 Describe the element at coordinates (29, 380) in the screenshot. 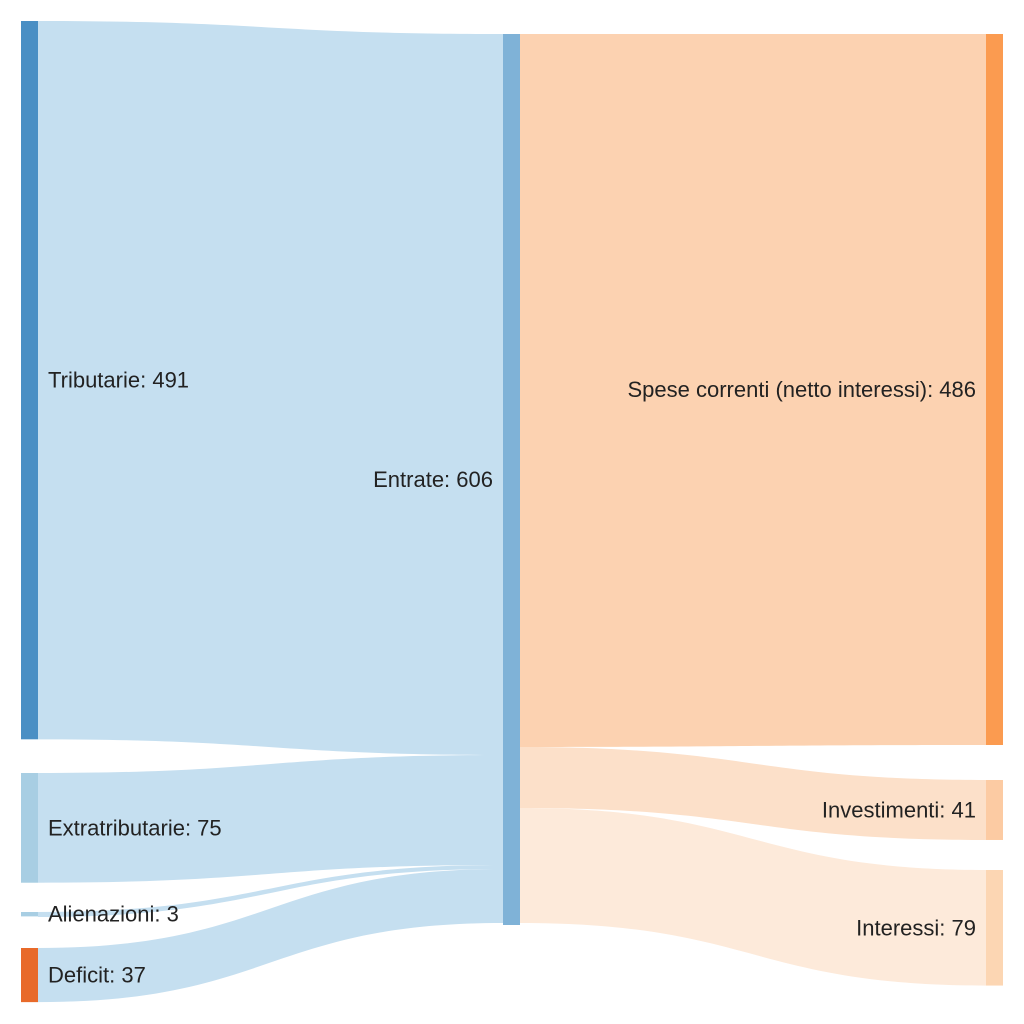

I see `node-tributarie` at that location.